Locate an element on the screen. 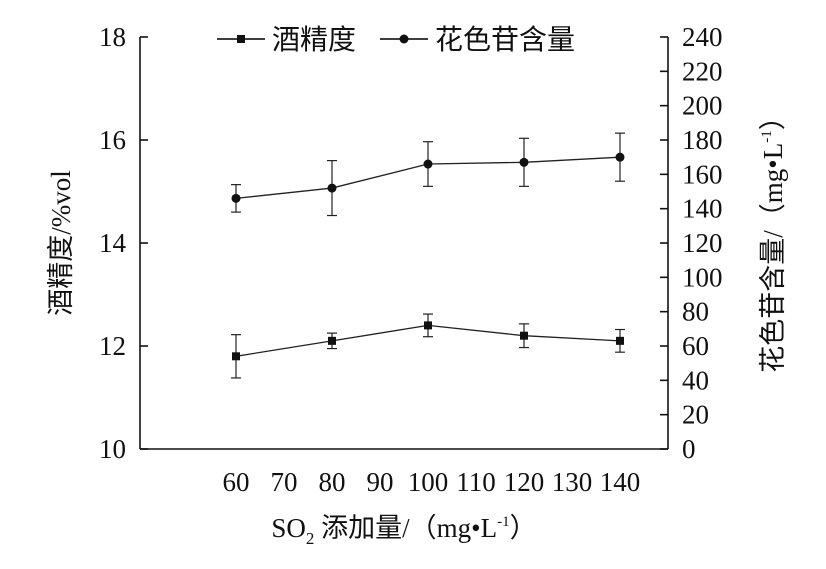  legend-series-2-label: 花色苷含量 is located at coordinates (505, 40).